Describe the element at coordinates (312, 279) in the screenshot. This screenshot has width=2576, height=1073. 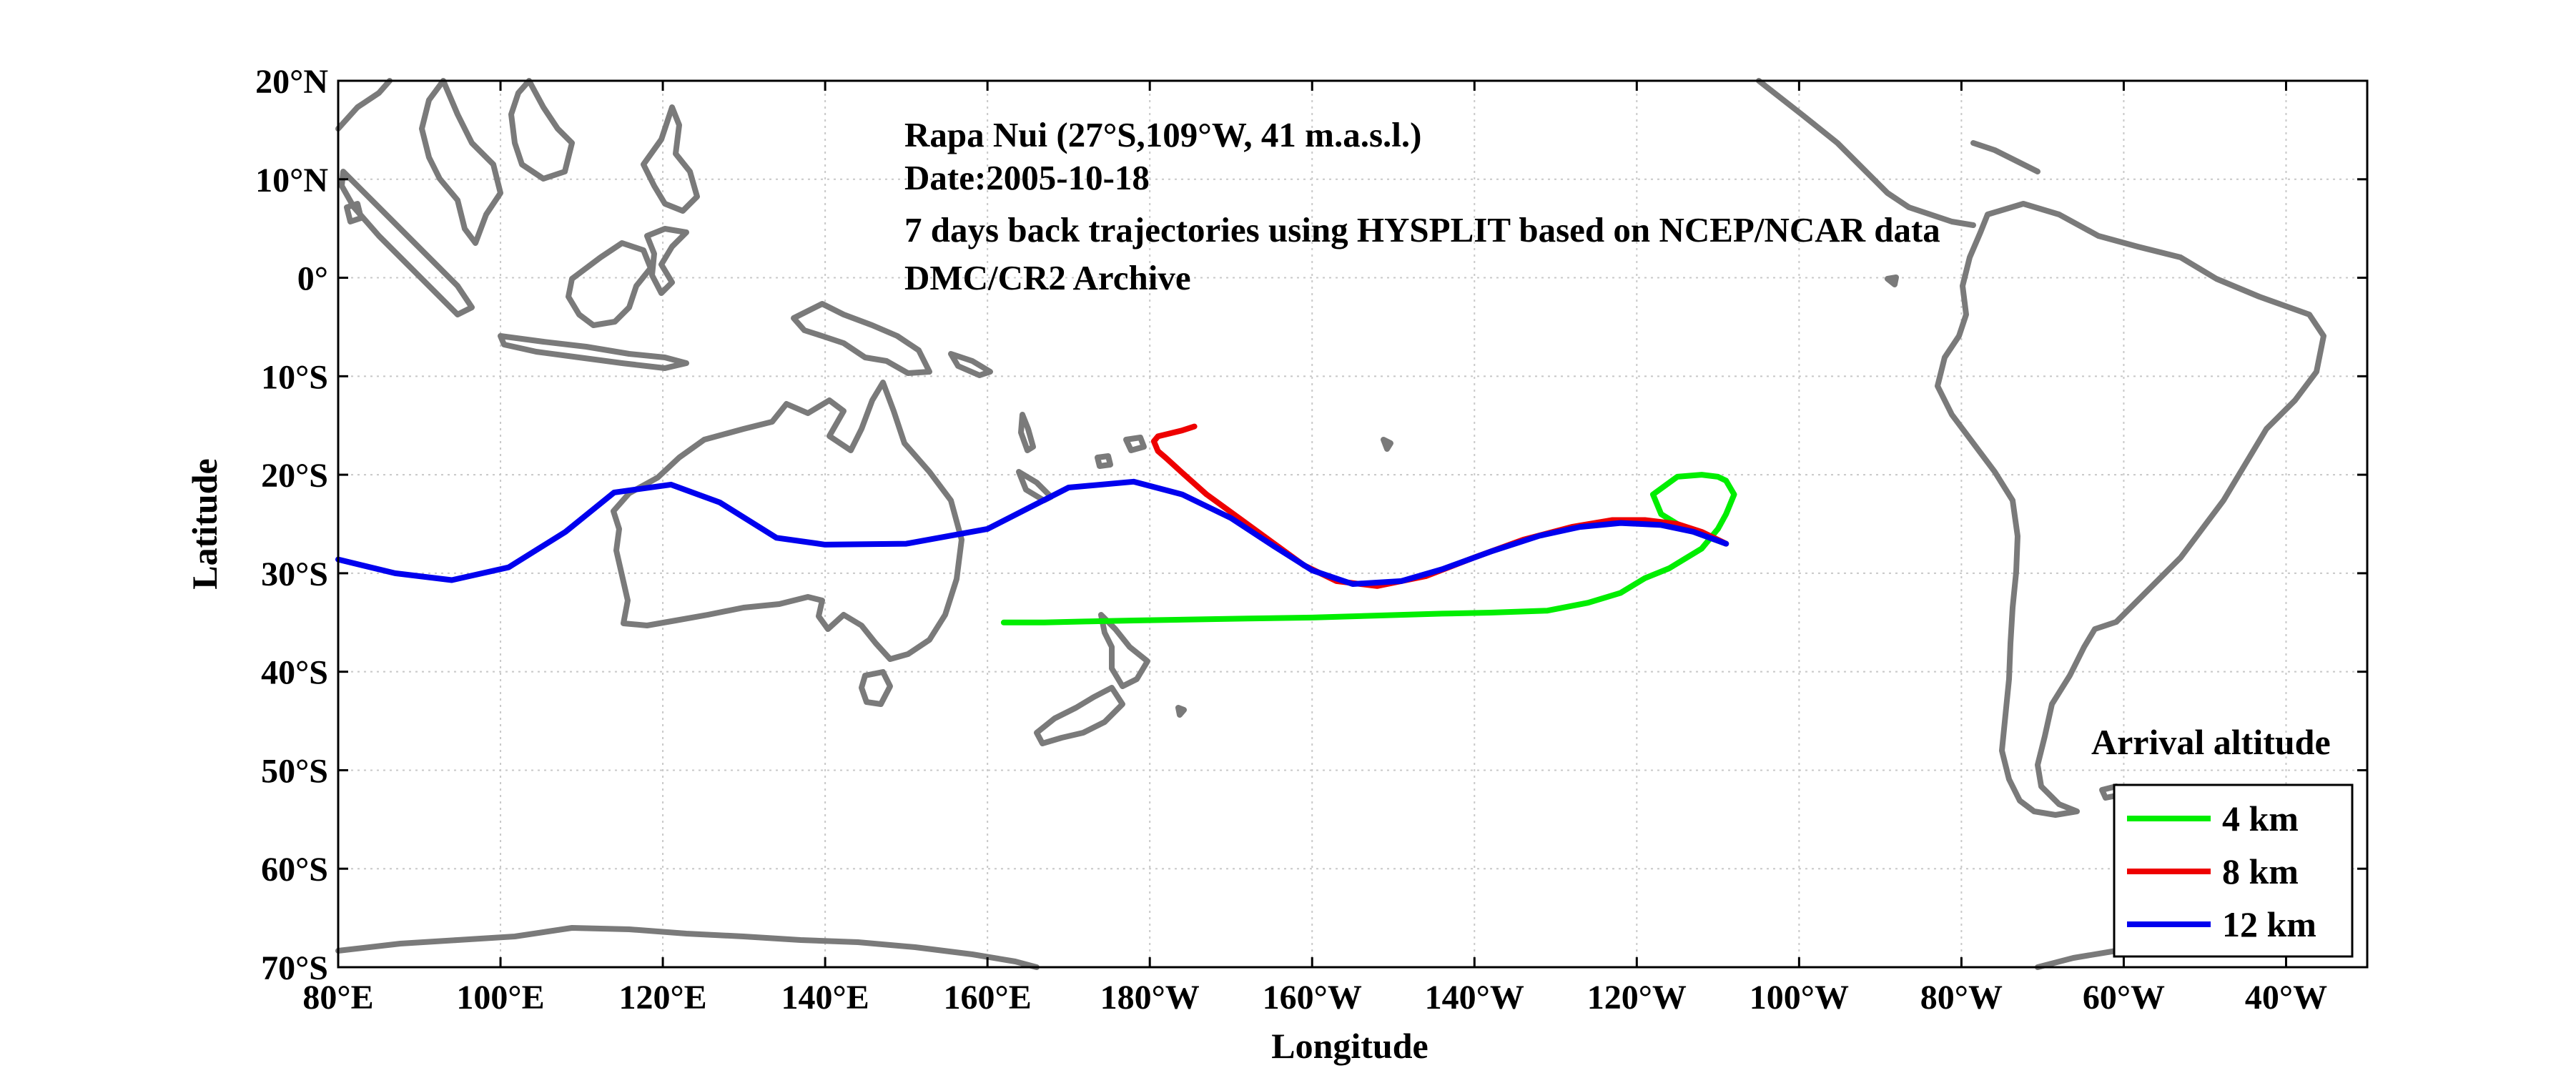
I see `y-tick-label: 0°` at that location.